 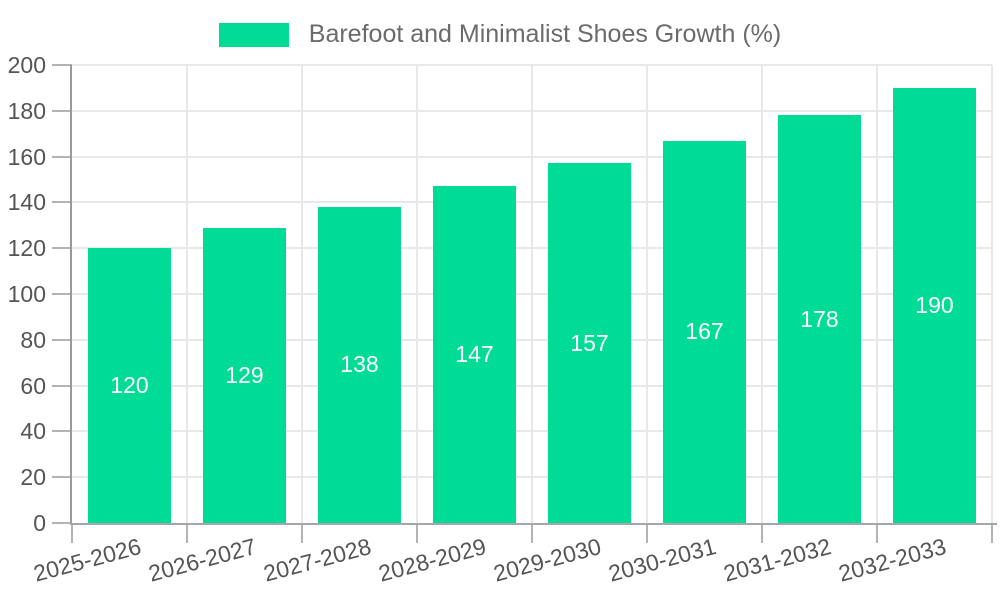 I want to click on bar-2030-2031: 167, so click(x=704, y=331).